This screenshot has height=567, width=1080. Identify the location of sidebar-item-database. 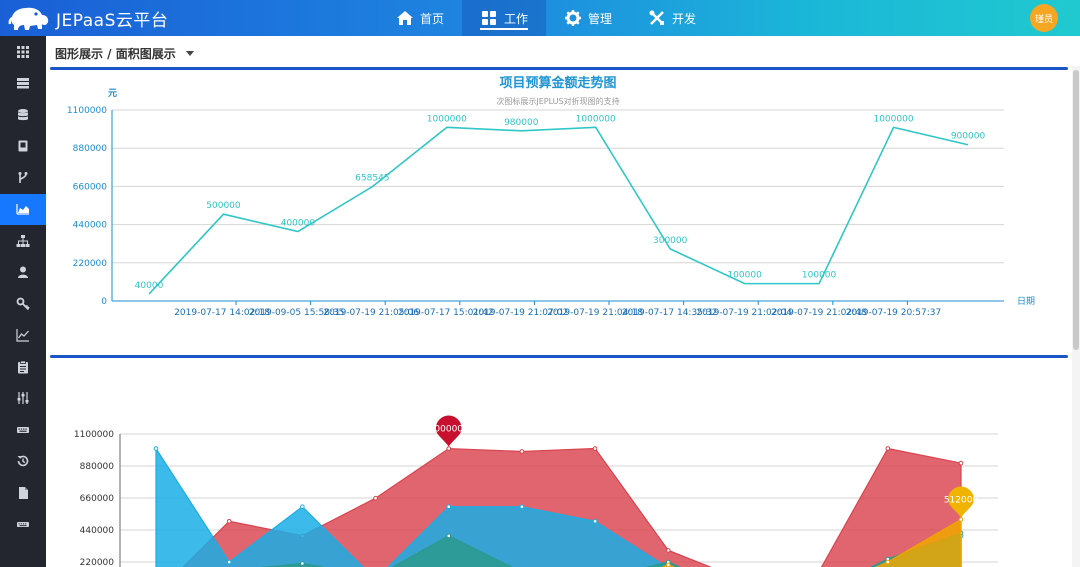
(23, 115).